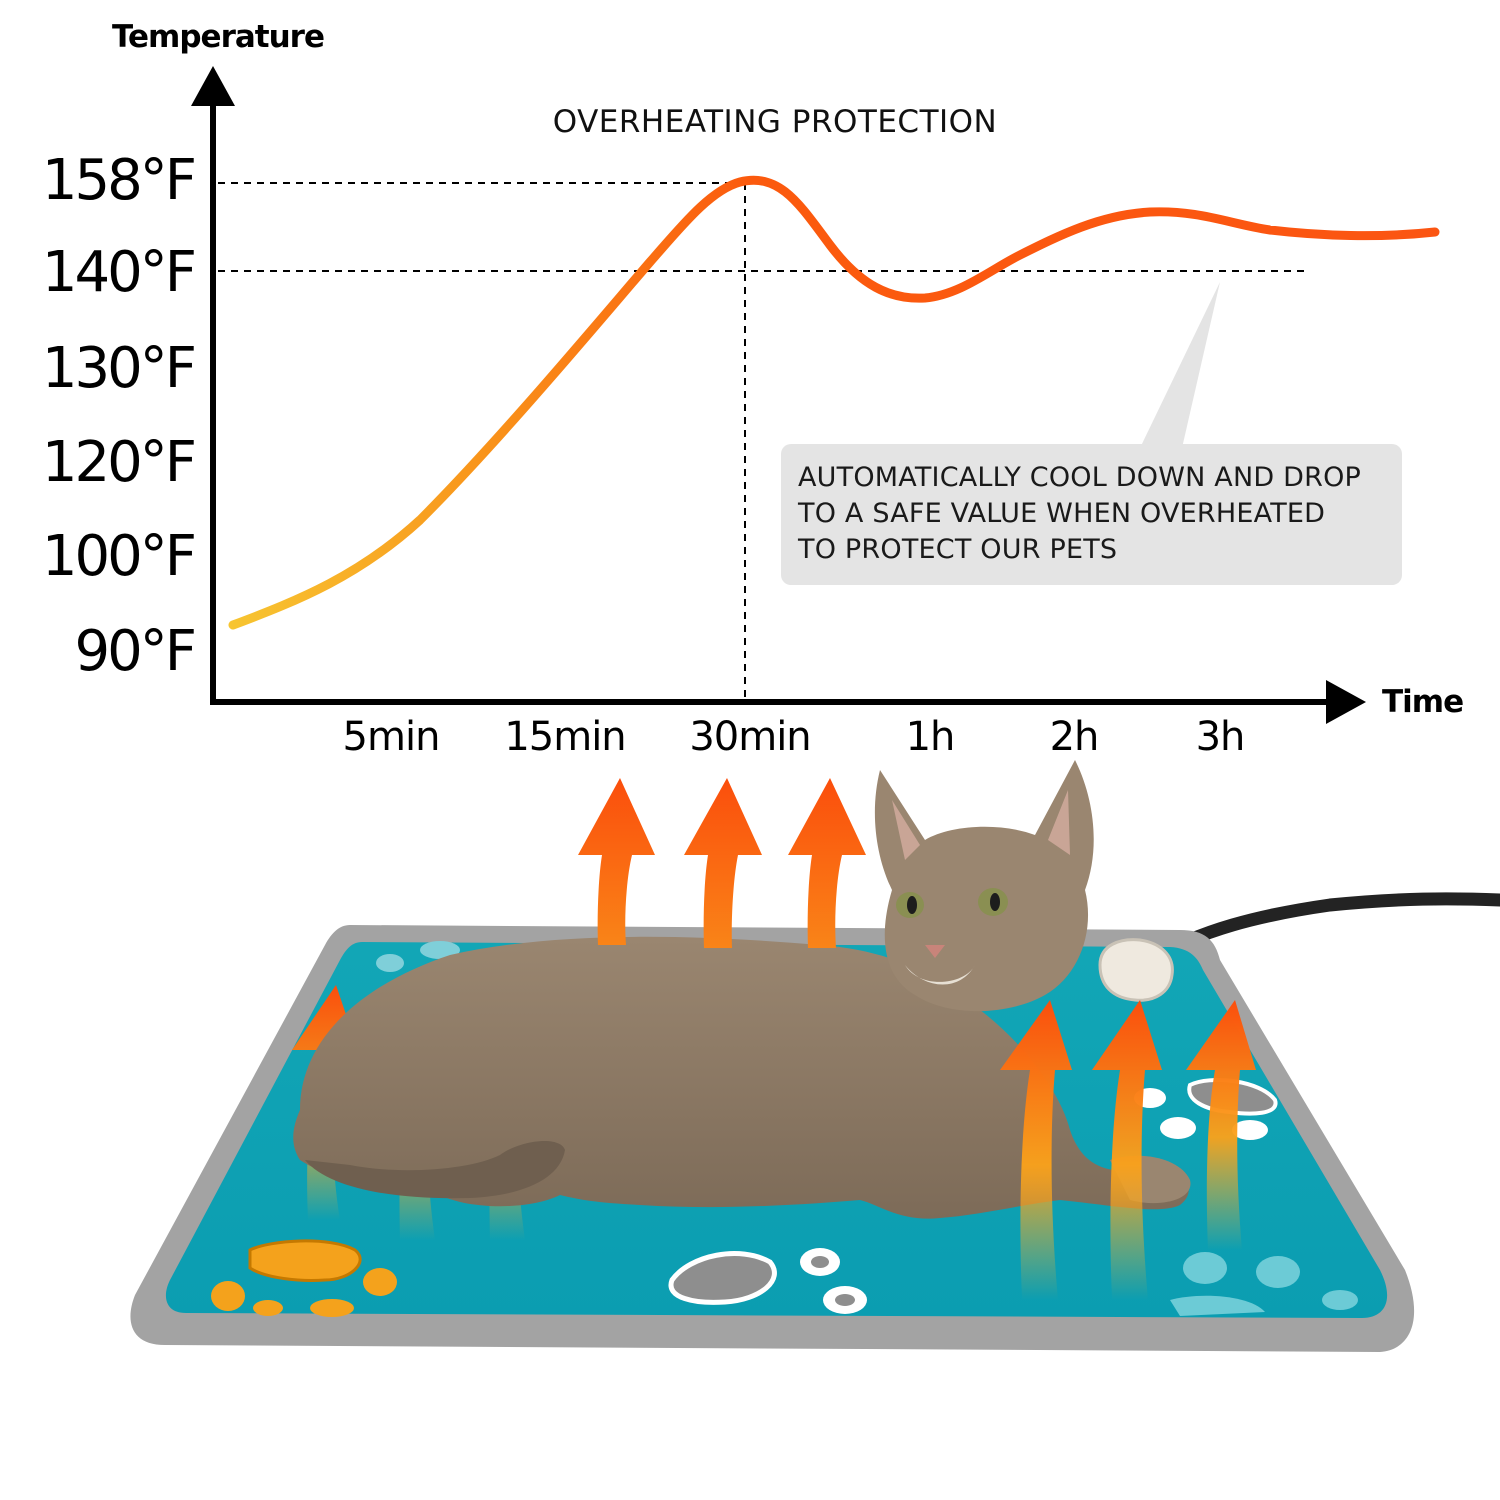  Describe the element at coordinates (1220, 737) in the screenshot. I see `x-tick-label: 3h` at that location.